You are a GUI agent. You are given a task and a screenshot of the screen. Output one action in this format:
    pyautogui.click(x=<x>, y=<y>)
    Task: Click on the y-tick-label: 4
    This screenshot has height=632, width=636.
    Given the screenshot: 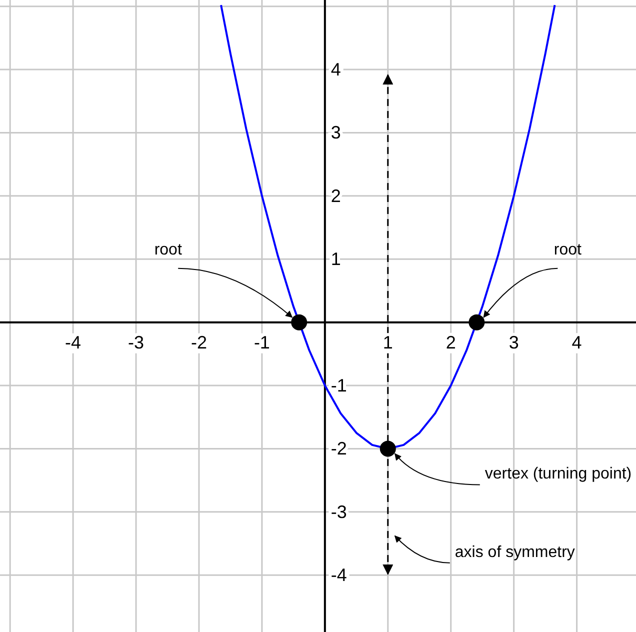 What is the action you would take?
    pyautogui.click(x=335, y=70)
    